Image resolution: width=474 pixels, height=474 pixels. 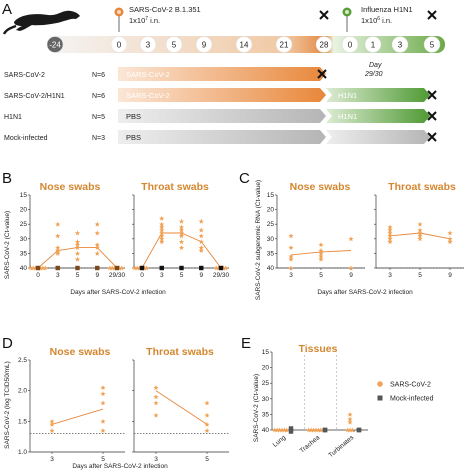 I want to click on mean-line, so click(x=181, y=250).